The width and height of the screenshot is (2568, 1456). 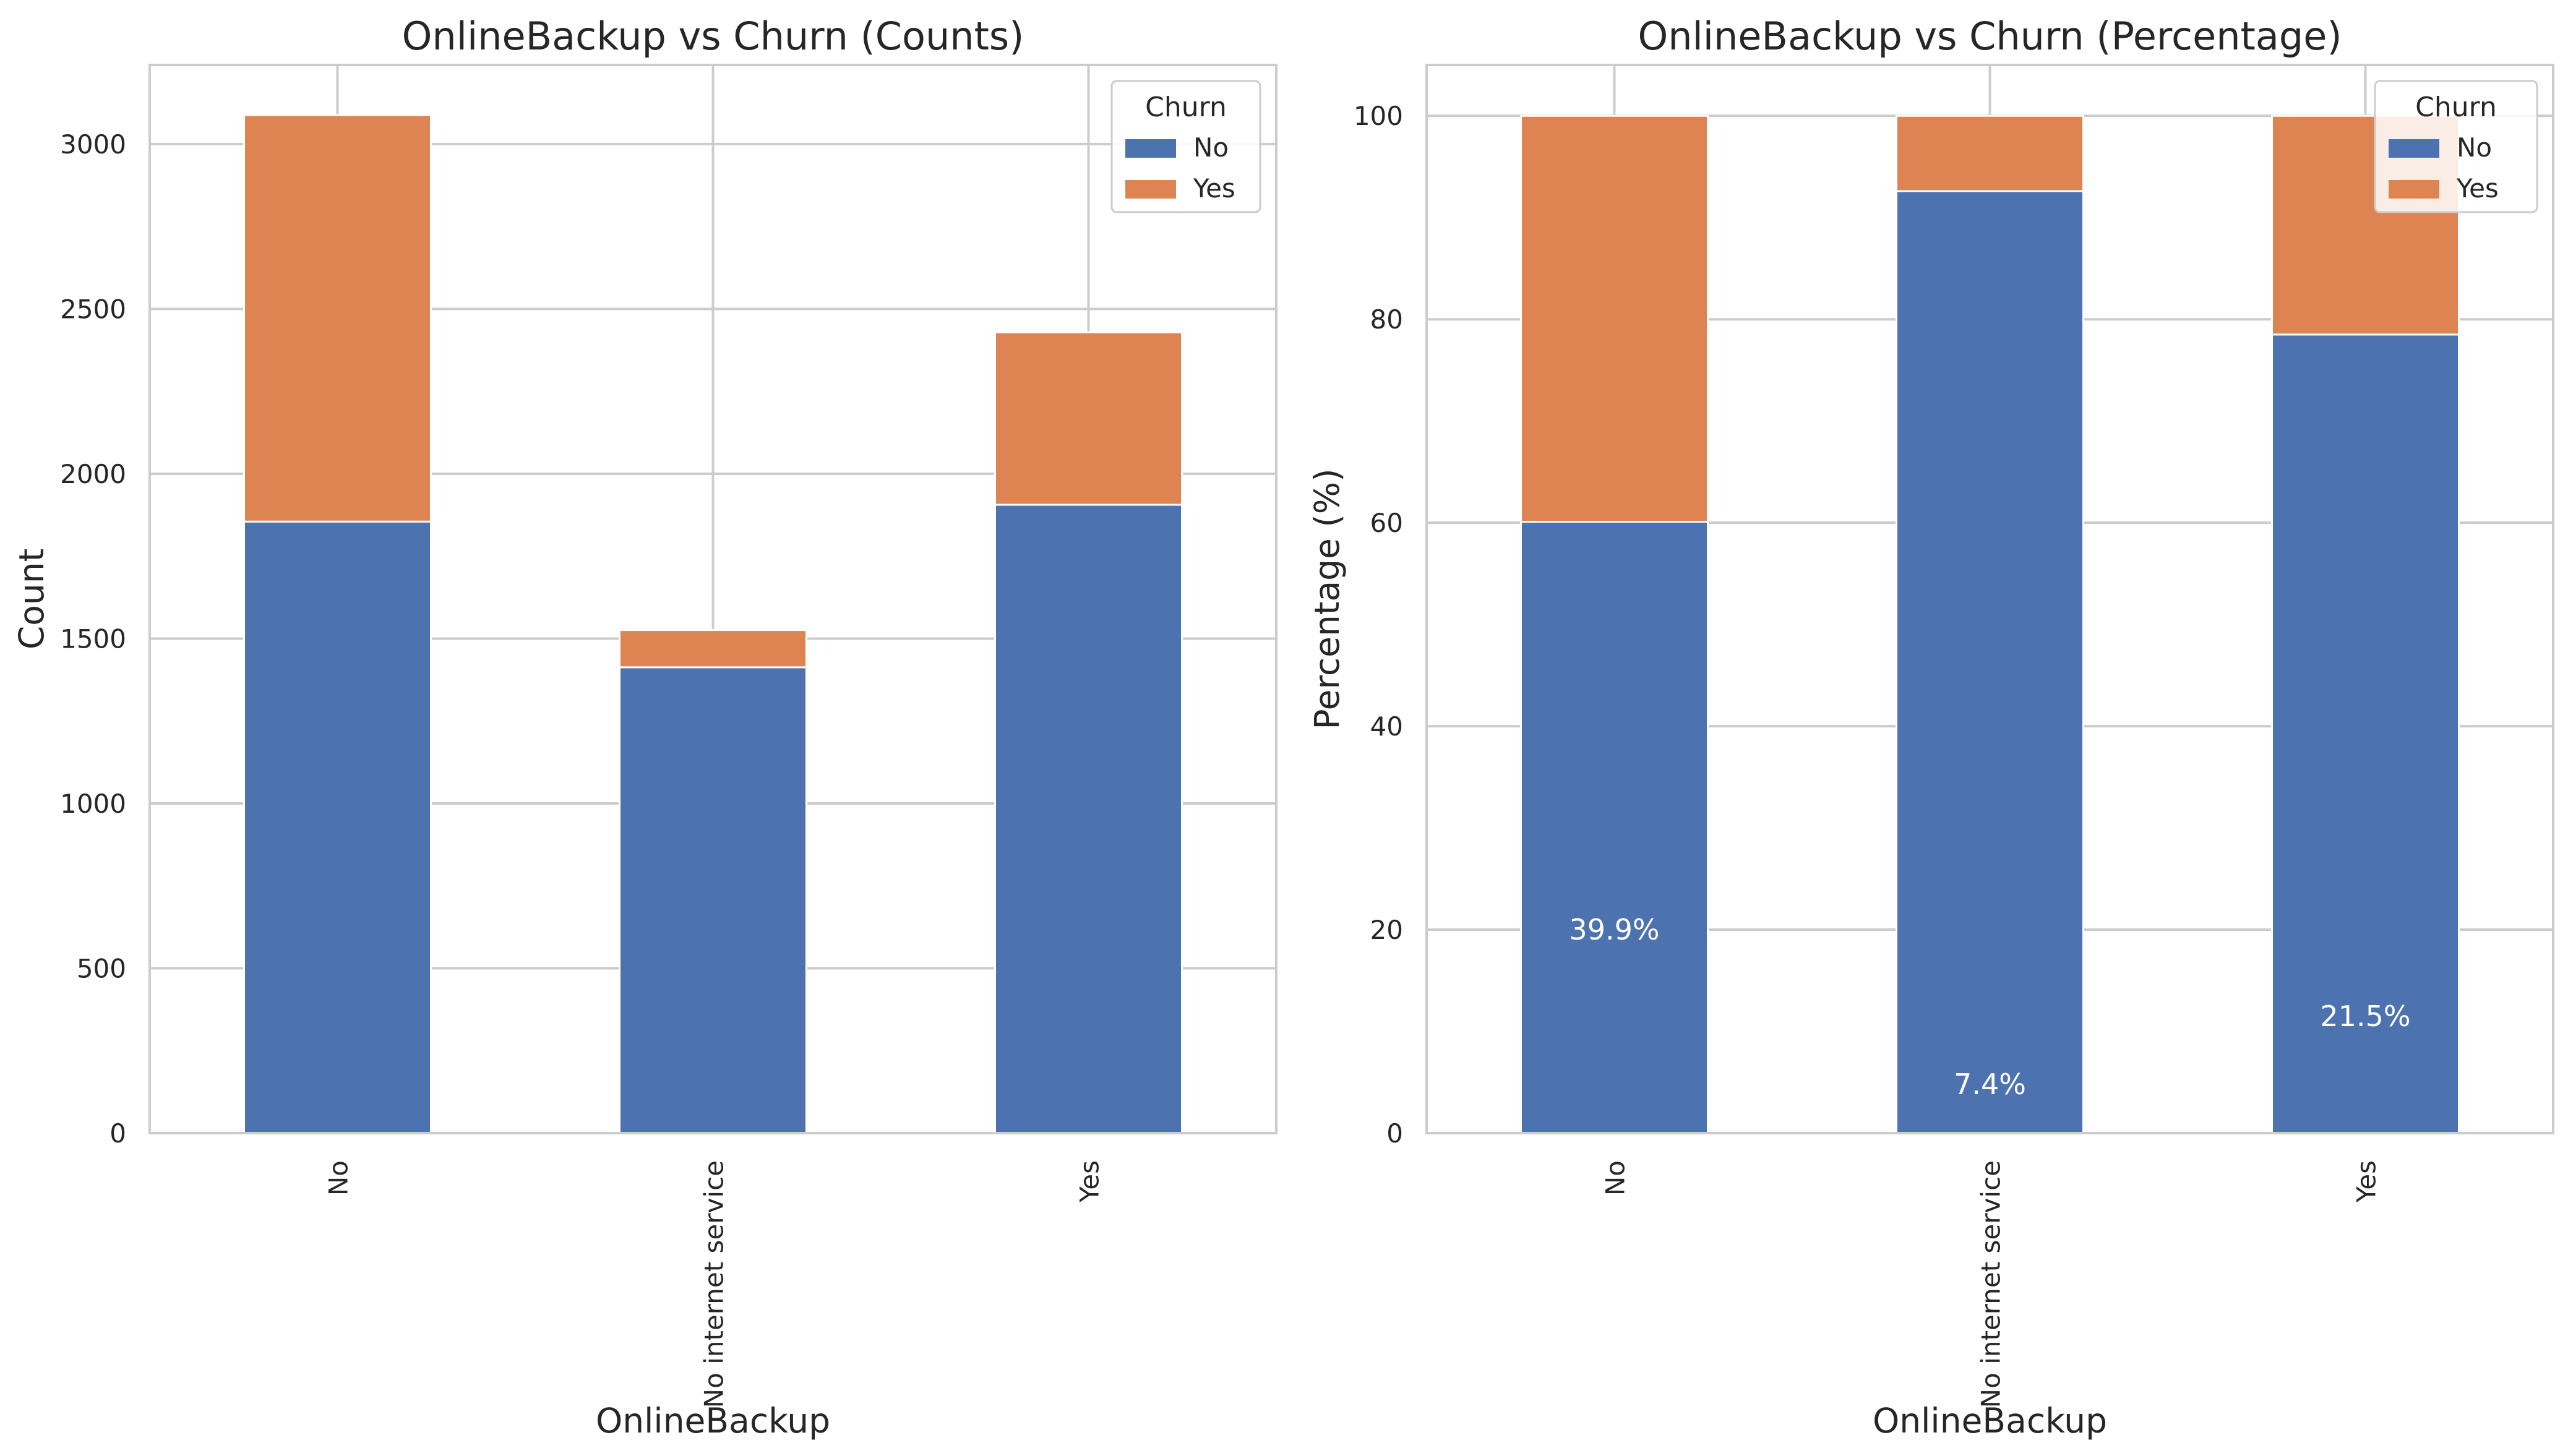 I want to click on y-tick-label: 1500, so click(x=93, y=638).